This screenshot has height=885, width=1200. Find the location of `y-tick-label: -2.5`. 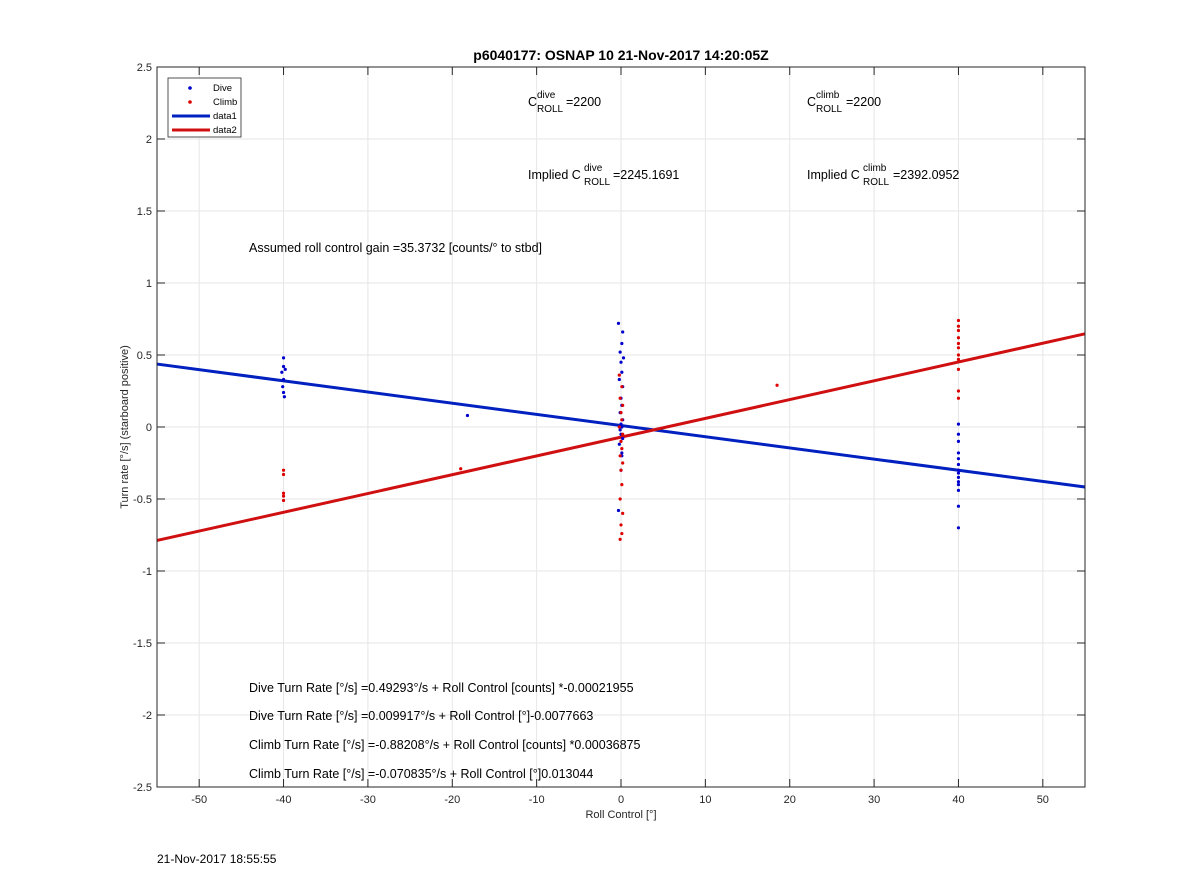

y-tick-label: -2.5 is located at coordinates (142, 788).